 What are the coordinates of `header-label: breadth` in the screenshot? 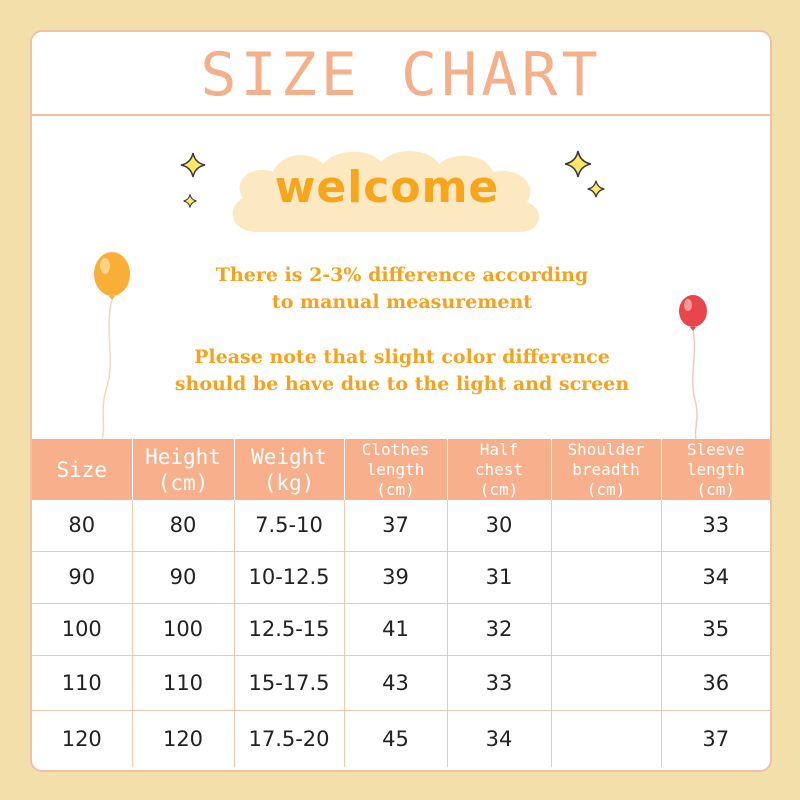 It's located at (606, 469).